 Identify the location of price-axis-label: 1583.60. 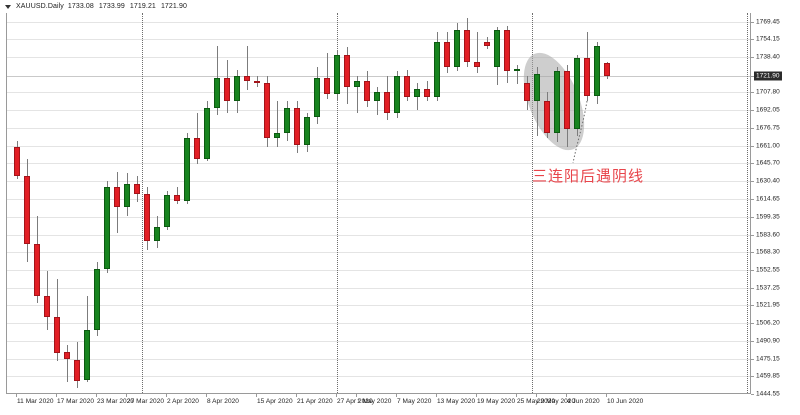
(768, 235).